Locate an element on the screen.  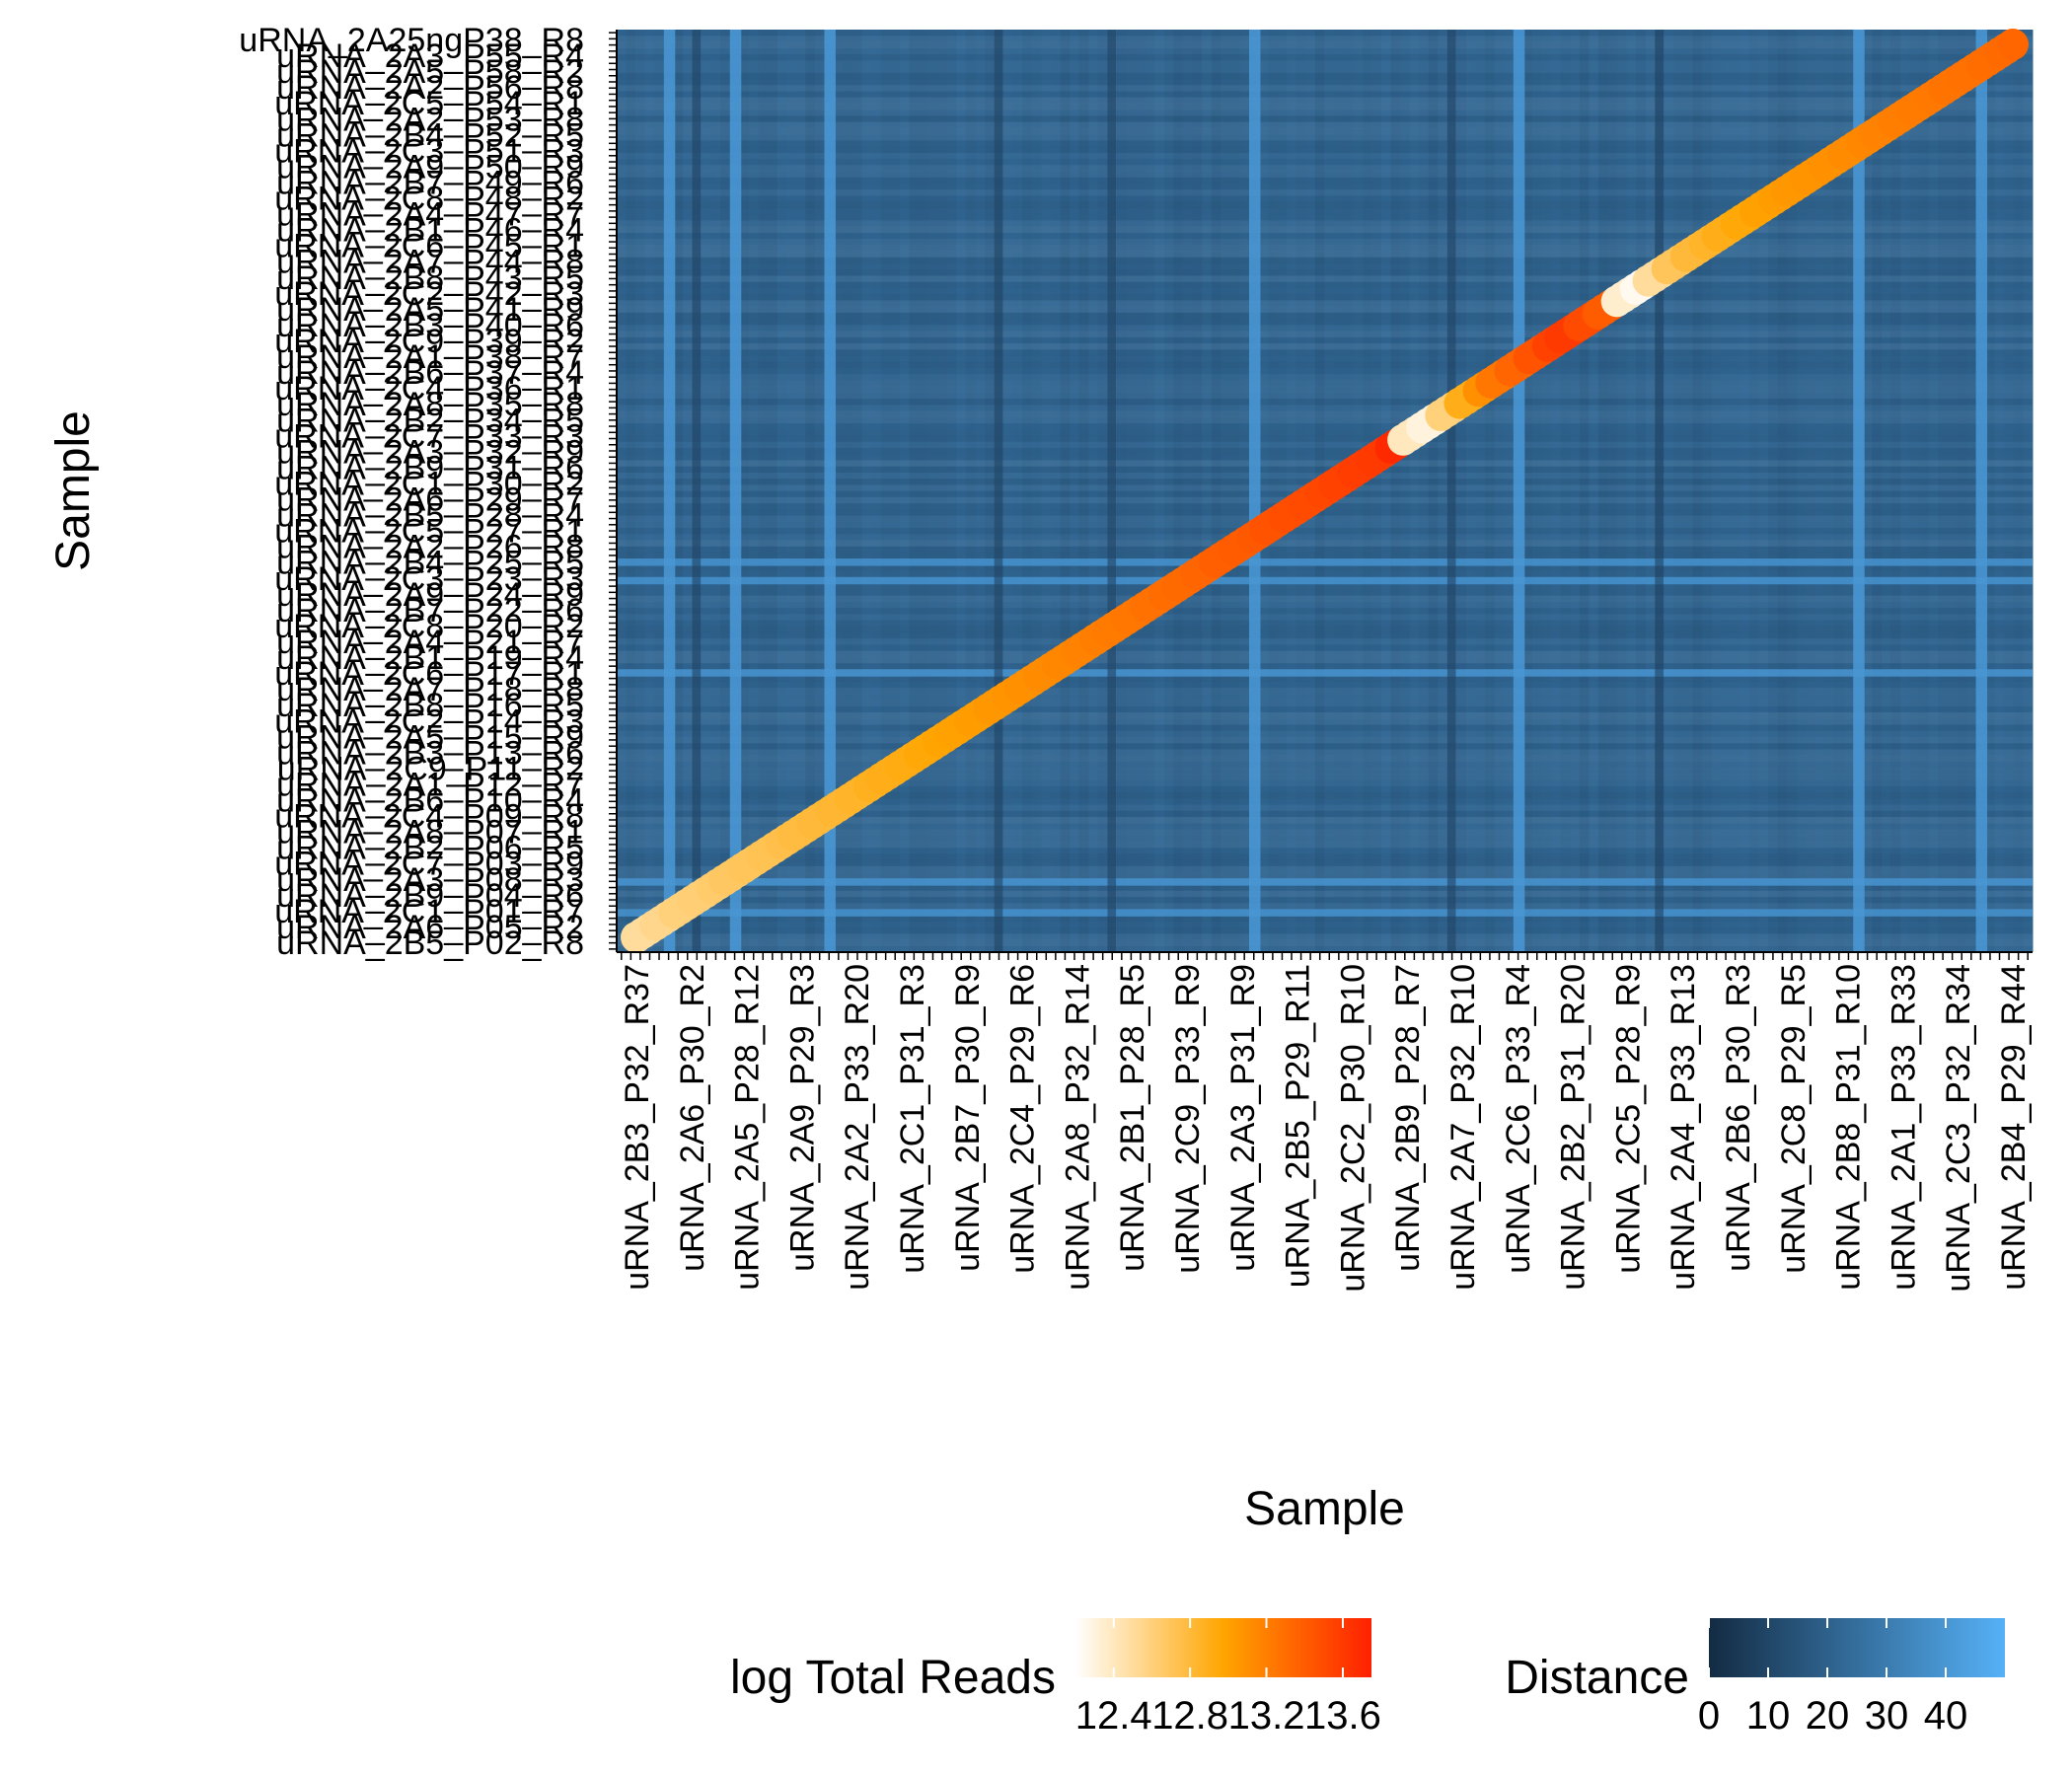
y-tick-label: uRNA_2A3_P08_R3 is located at coordinates (430, 880).